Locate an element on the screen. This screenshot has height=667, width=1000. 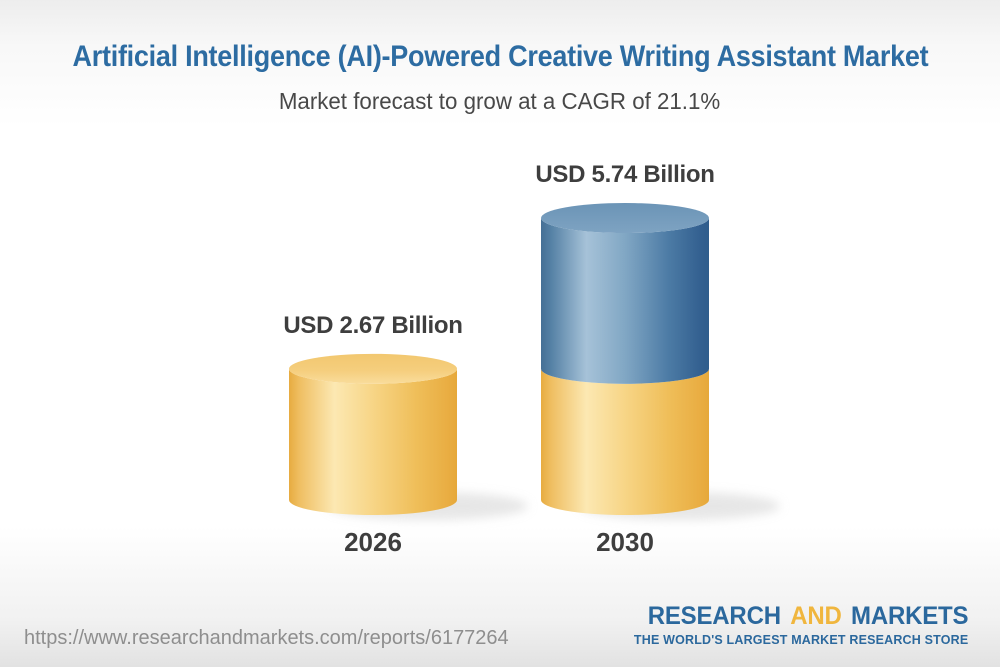
year-label: 2026 is located at coordinates (373, 542).